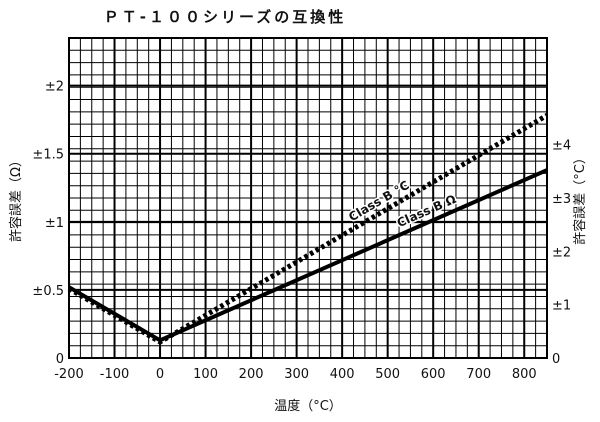  What do you see at coordinates (48, 291) in the screenshot?
I see `y-left-tick-label: ±0.5` at bounding box center [48, 291].